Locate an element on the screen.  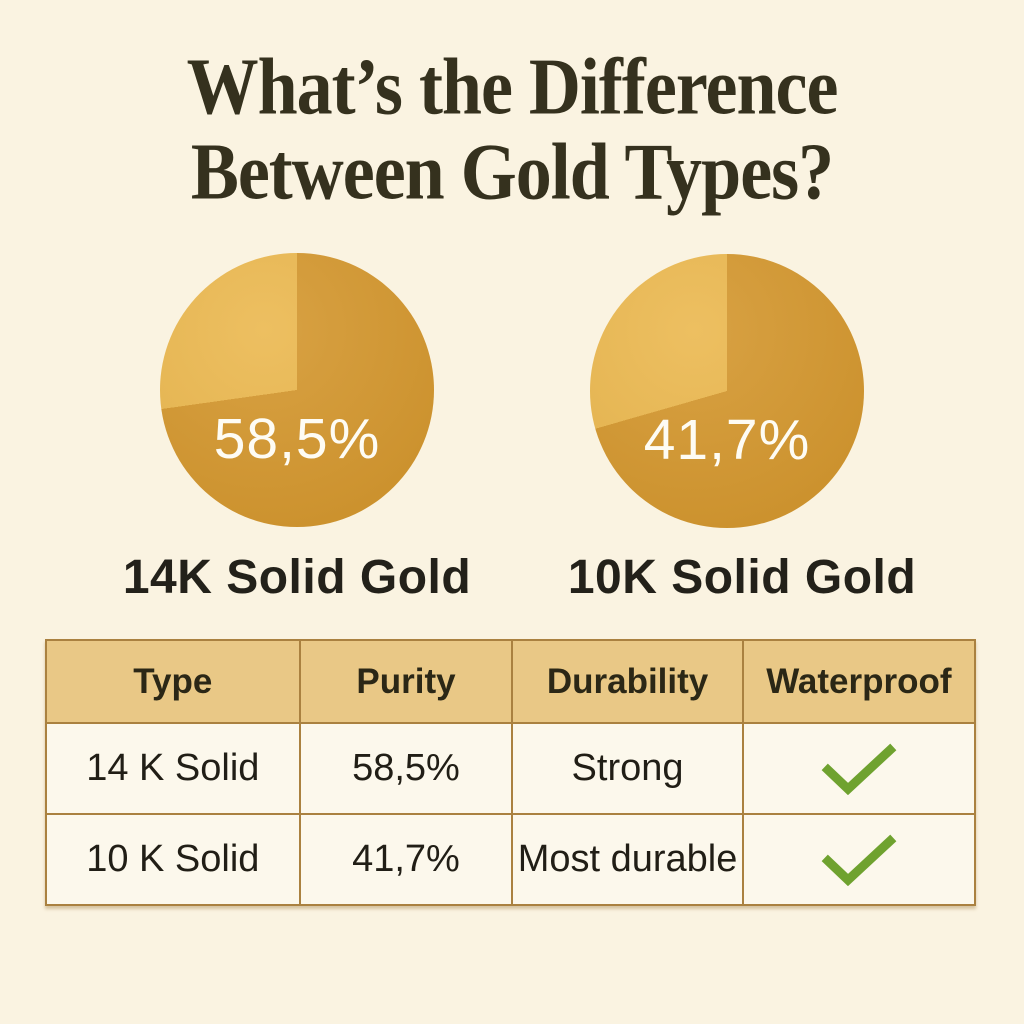
pie-percentage-label-10k: 41,7% is located at coordinates (727, 440).